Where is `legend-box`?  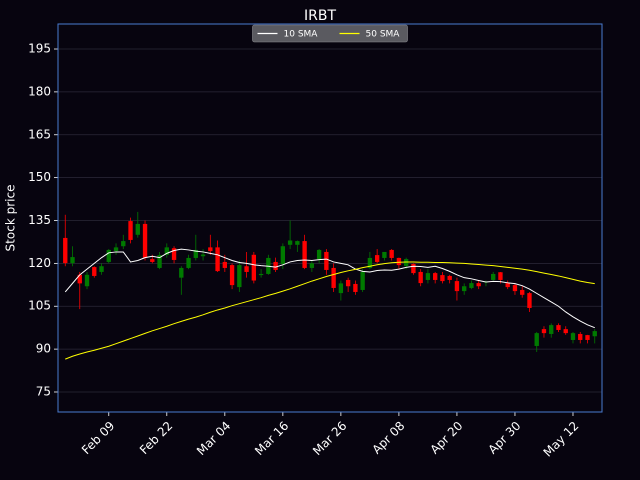
legend-box is located at coordinates (330, 33).